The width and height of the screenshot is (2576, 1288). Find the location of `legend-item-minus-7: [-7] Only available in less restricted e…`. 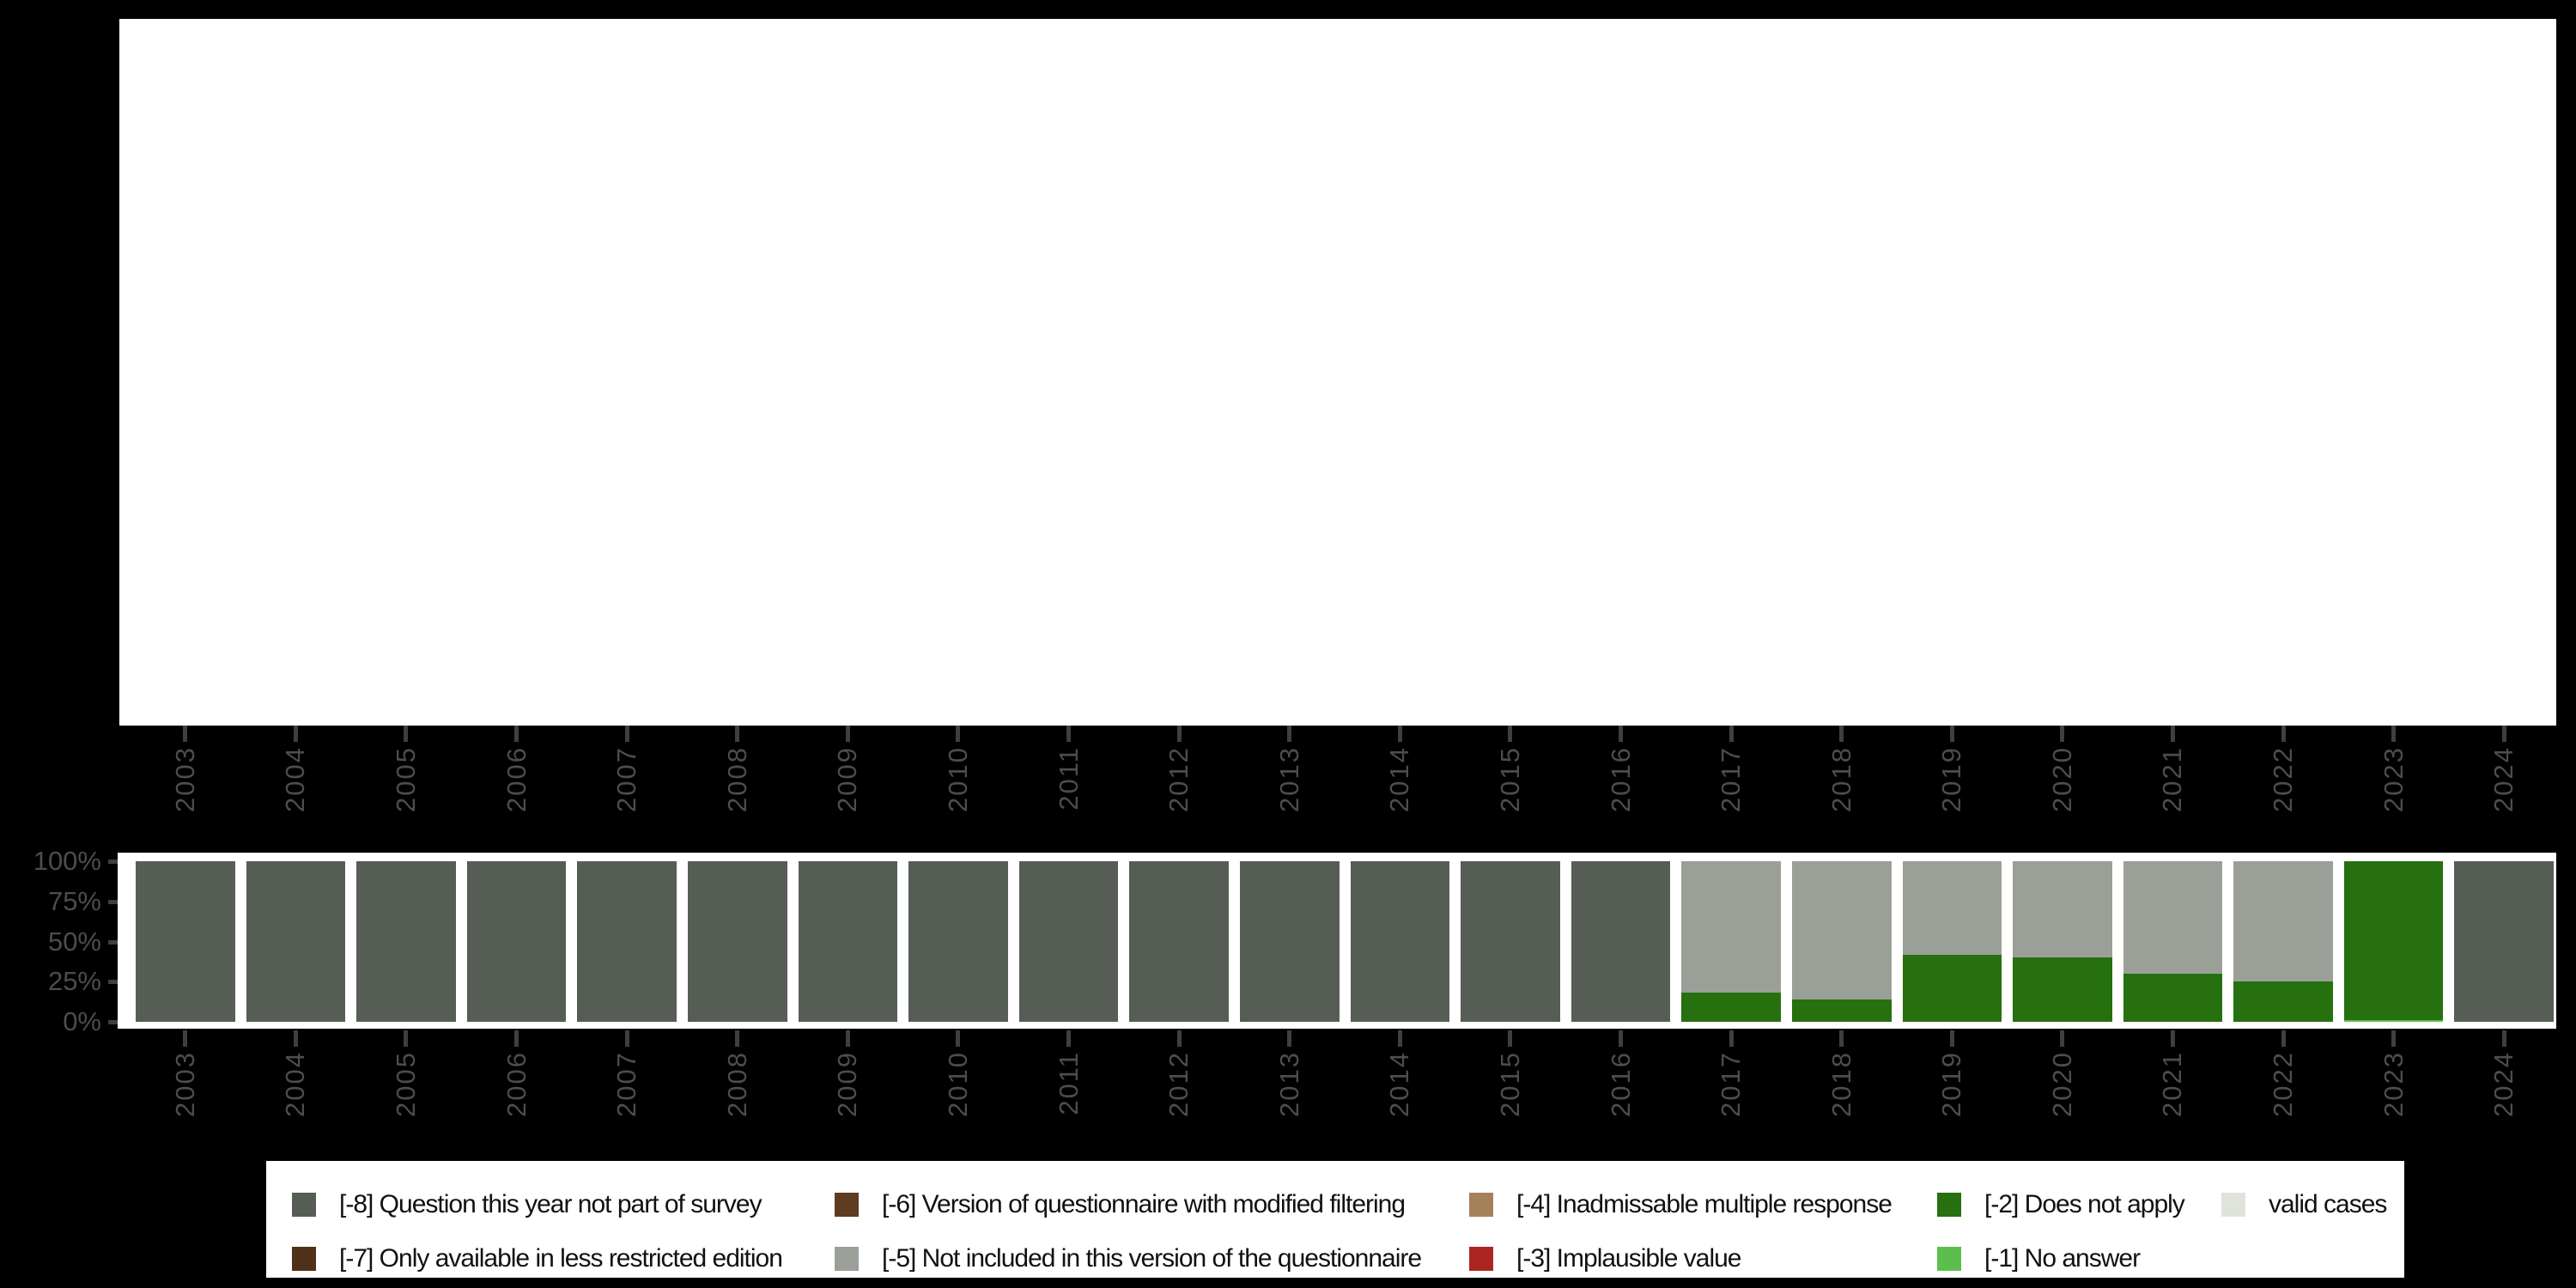

legend-item-minus-7: [-7] Only available in less restricted e… is located at coordinates (537, 1259).